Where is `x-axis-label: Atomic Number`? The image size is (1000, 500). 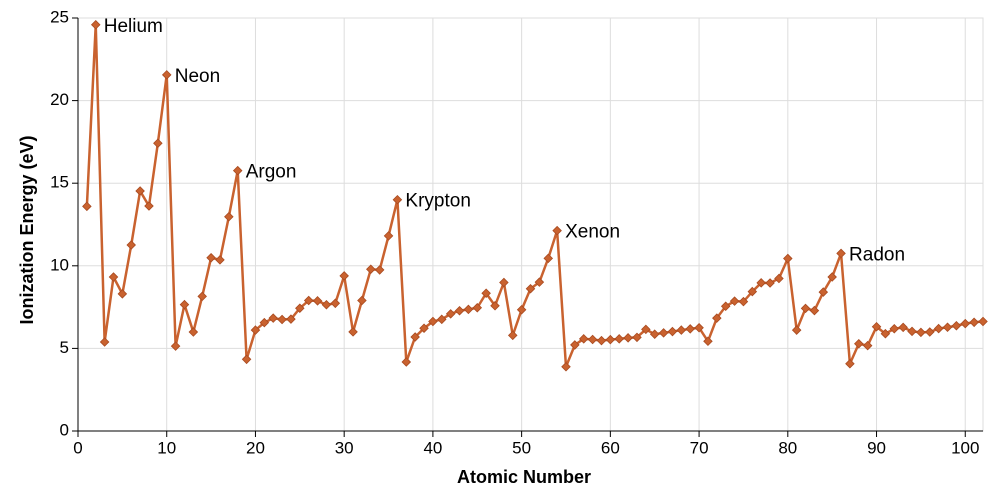 x-axis-label: Atomic Number is located at coordinates (524, 477).